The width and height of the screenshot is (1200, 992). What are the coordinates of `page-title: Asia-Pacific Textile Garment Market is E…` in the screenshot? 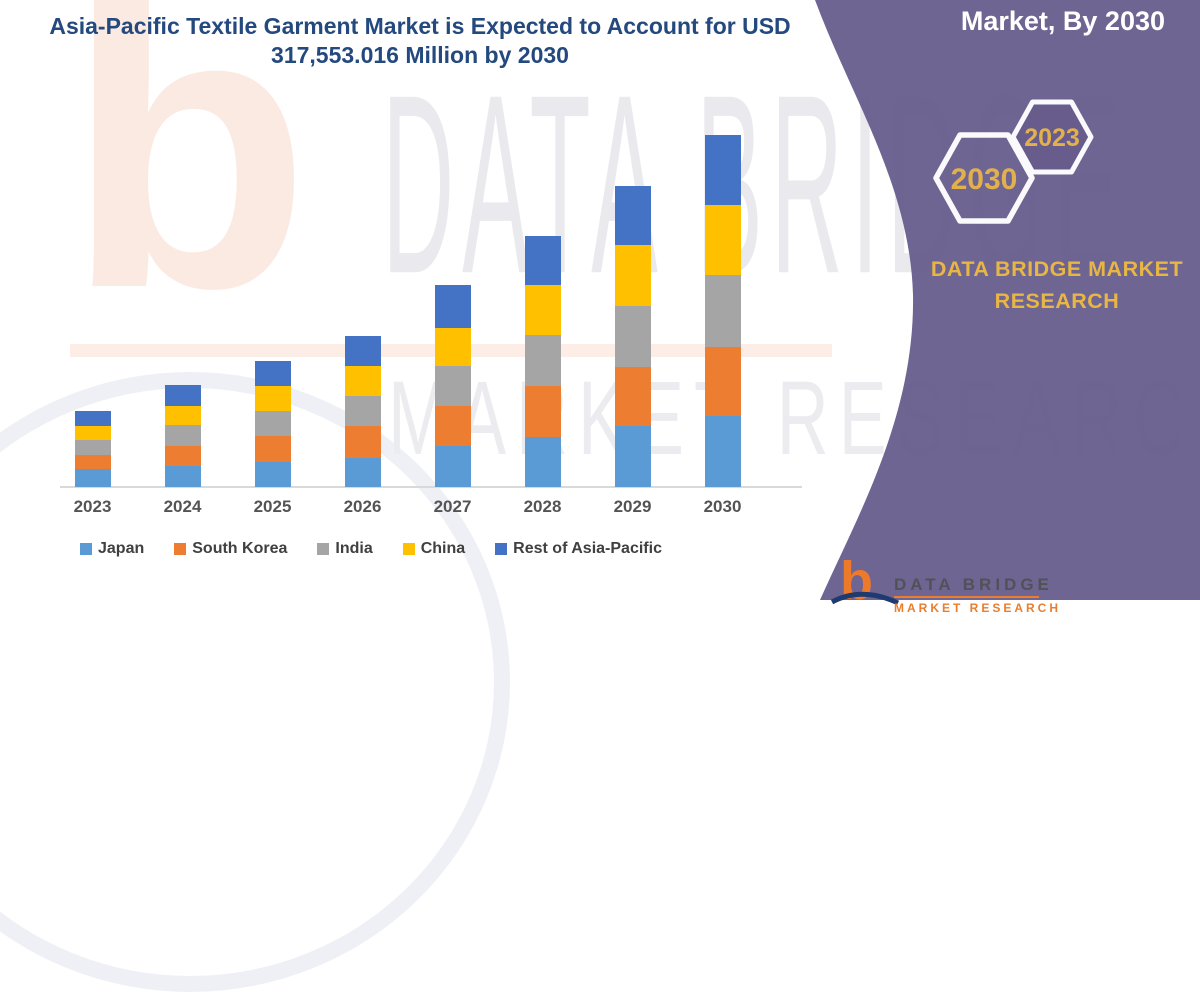 It's located at (420, 41).